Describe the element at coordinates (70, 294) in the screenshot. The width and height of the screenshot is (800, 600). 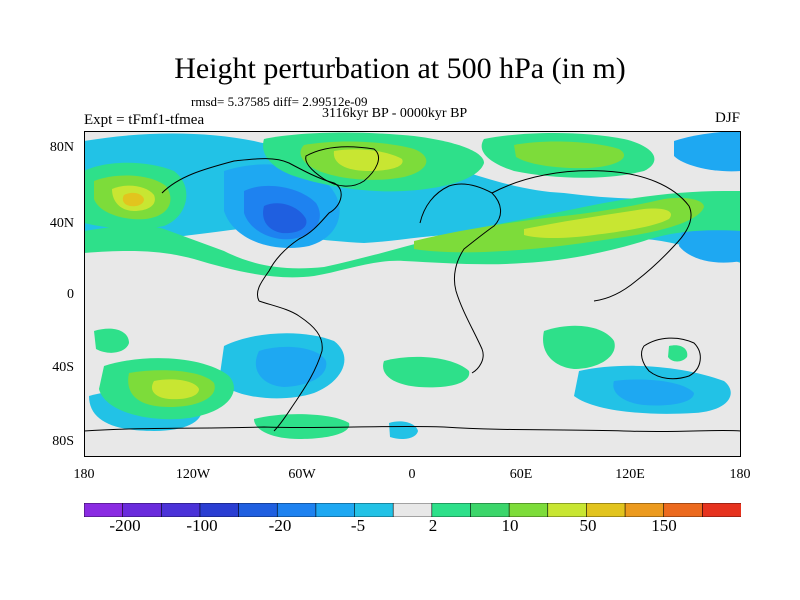
I see `lat-tick-label: 0` at that location.